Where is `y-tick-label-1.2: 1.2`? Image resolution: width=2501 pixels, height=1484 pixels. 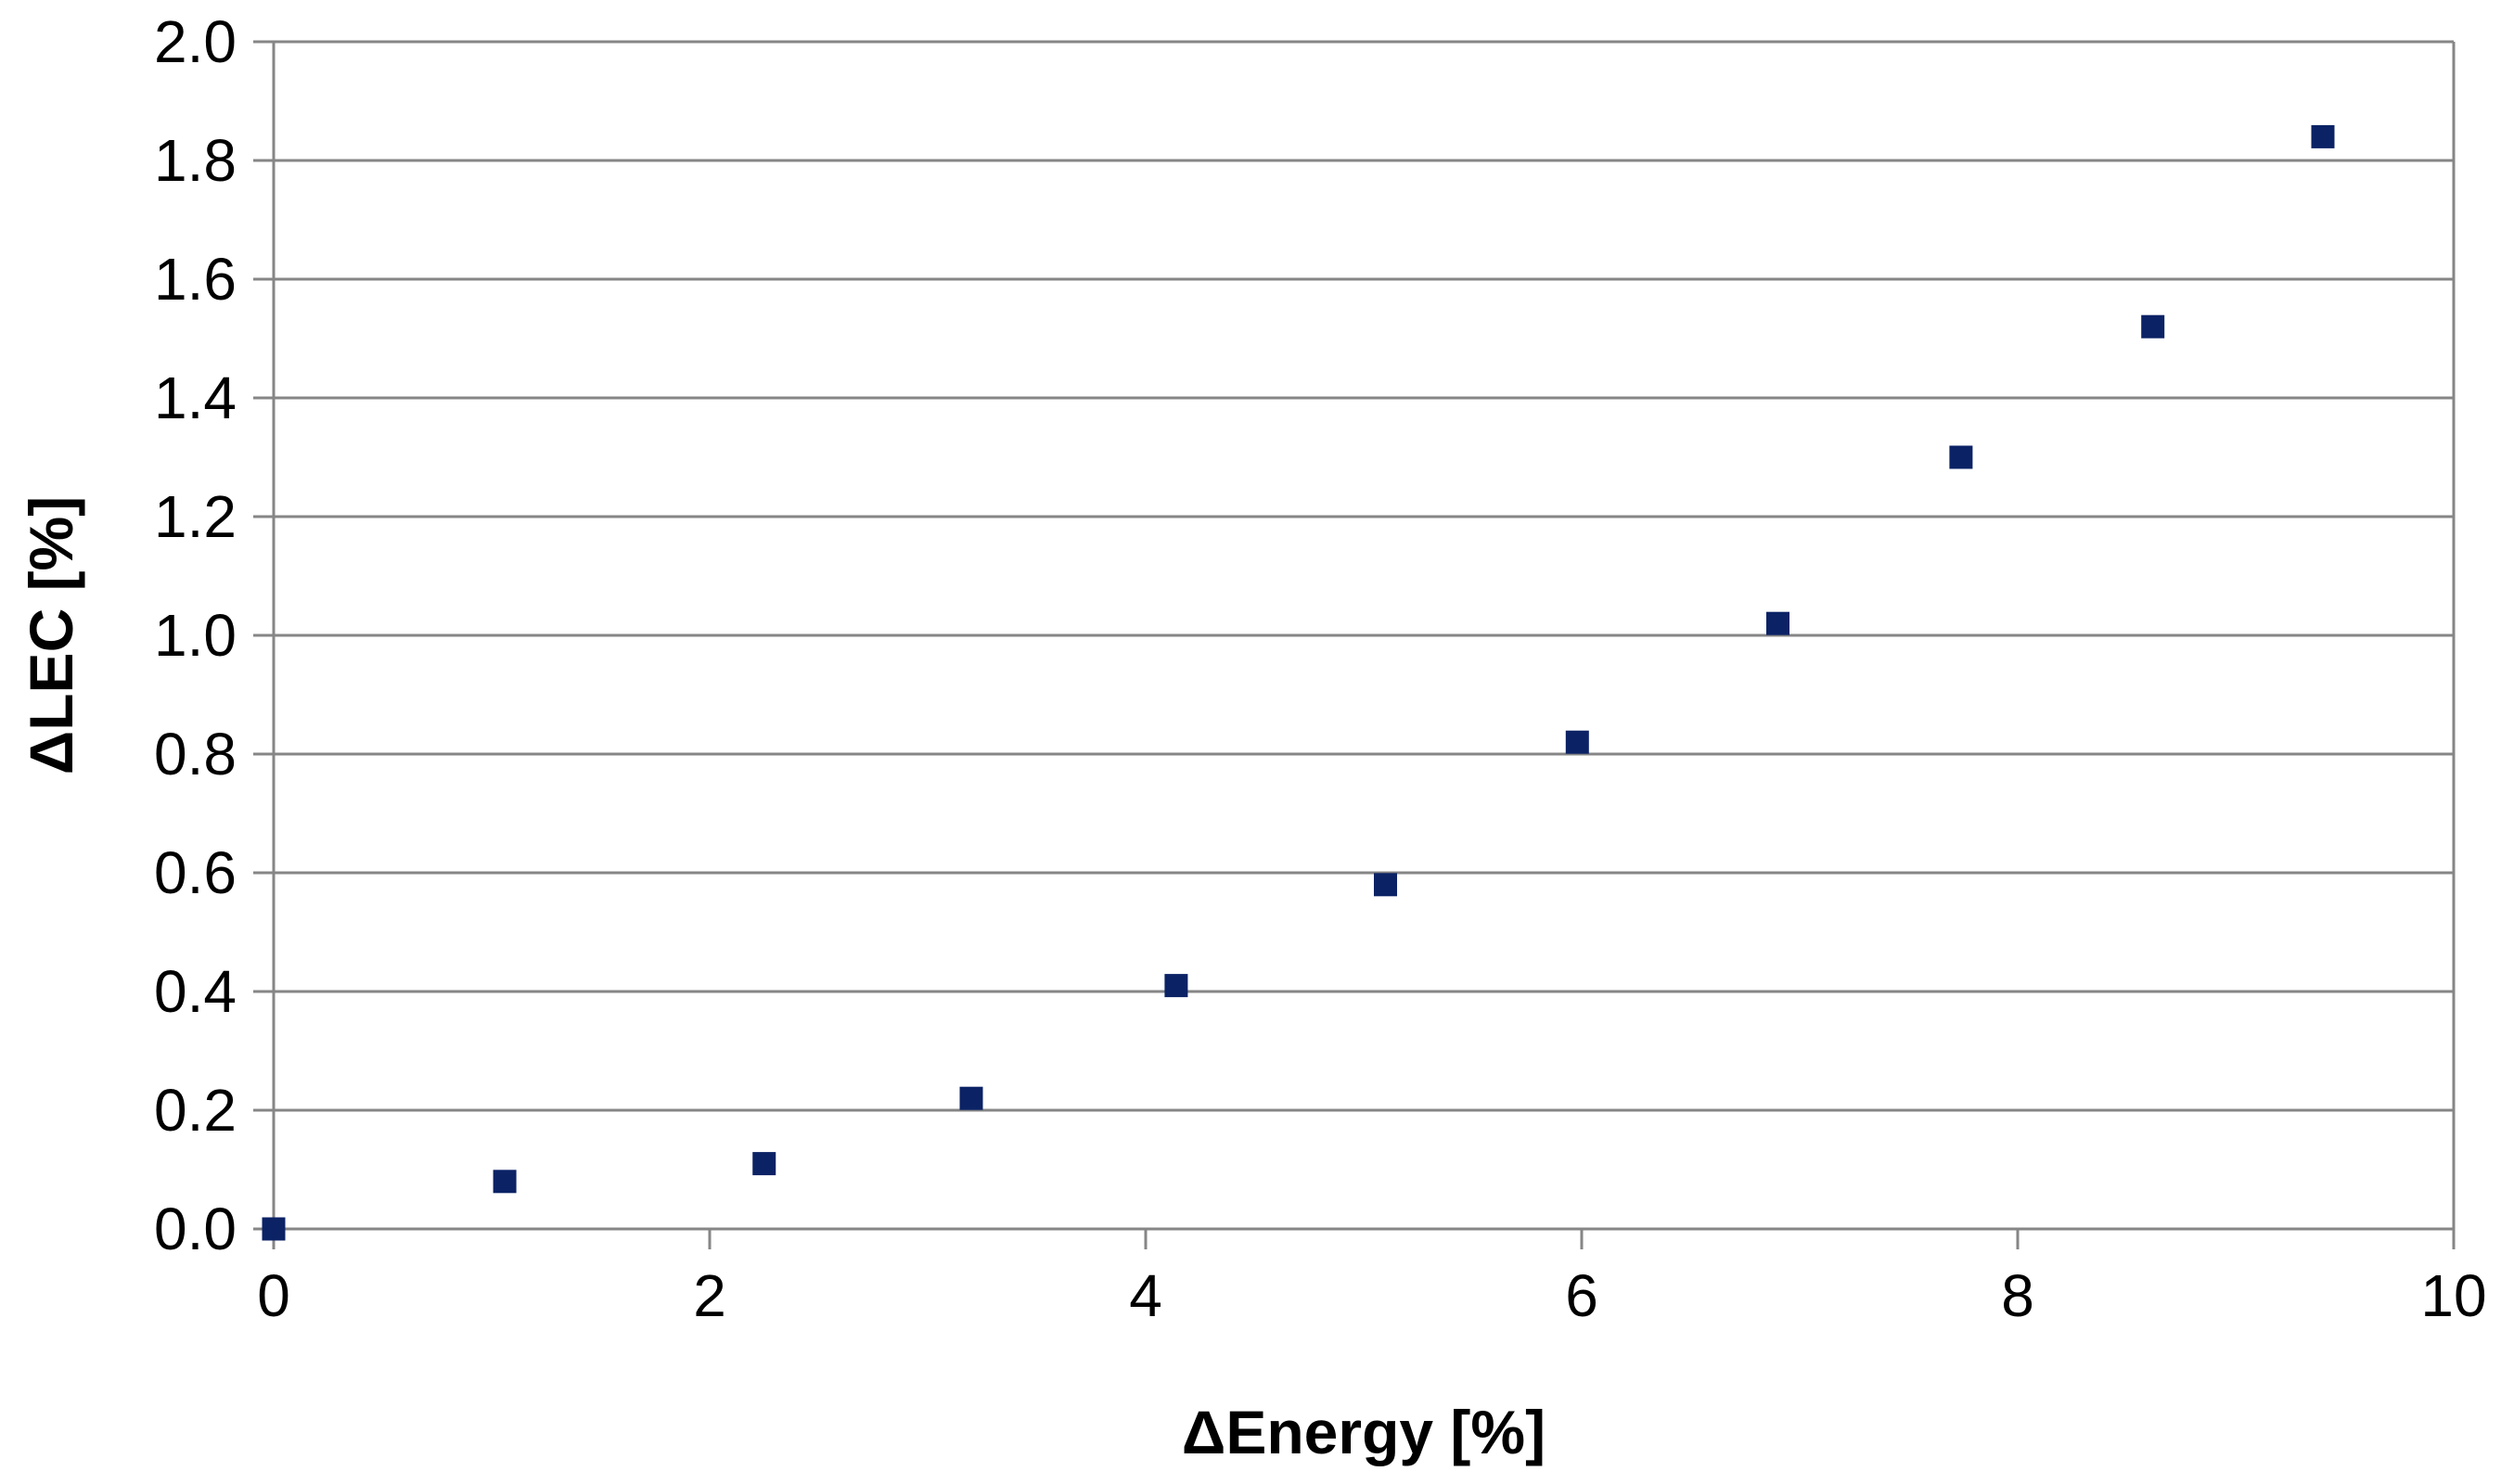 y-tick-label-1.2: 1.2 is located at coordinates (195, 516).